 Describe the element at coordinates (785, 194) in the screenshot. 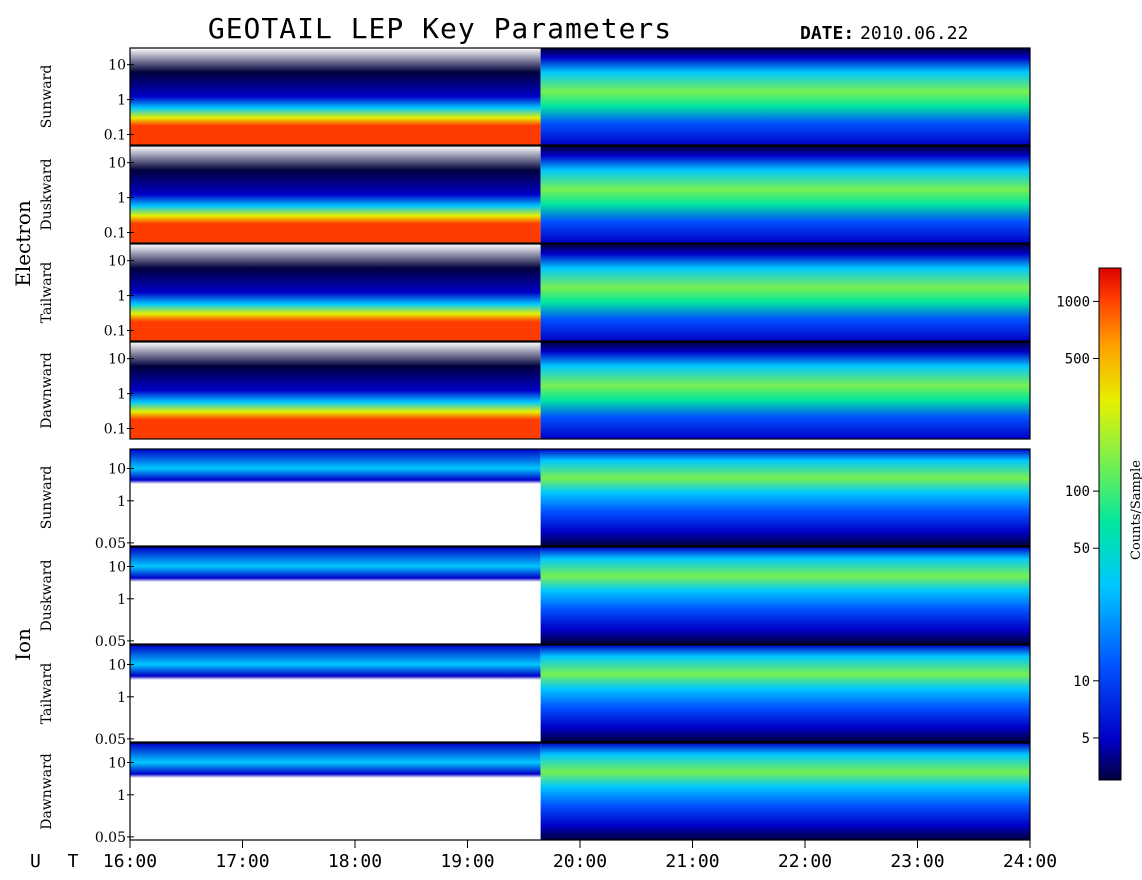

I see `electron-duskward-spectrogram-late` at that location.